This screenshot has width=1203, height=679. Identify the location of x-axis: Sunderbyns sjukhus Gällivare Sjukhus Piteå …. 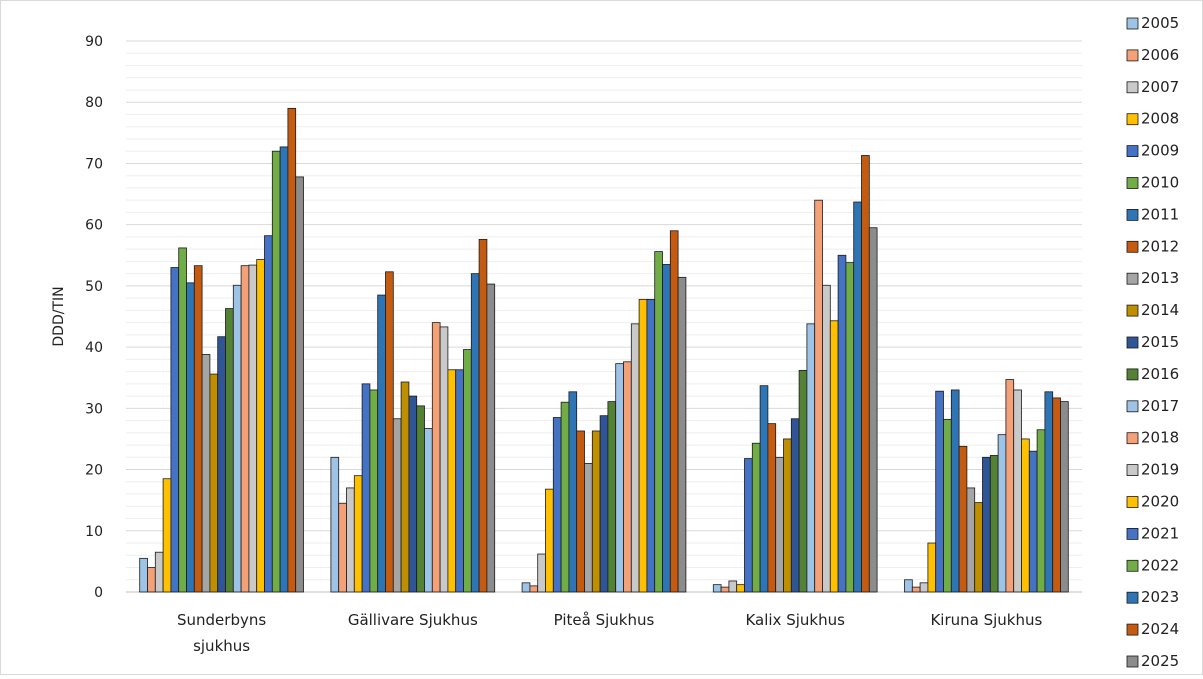
(610, 633).